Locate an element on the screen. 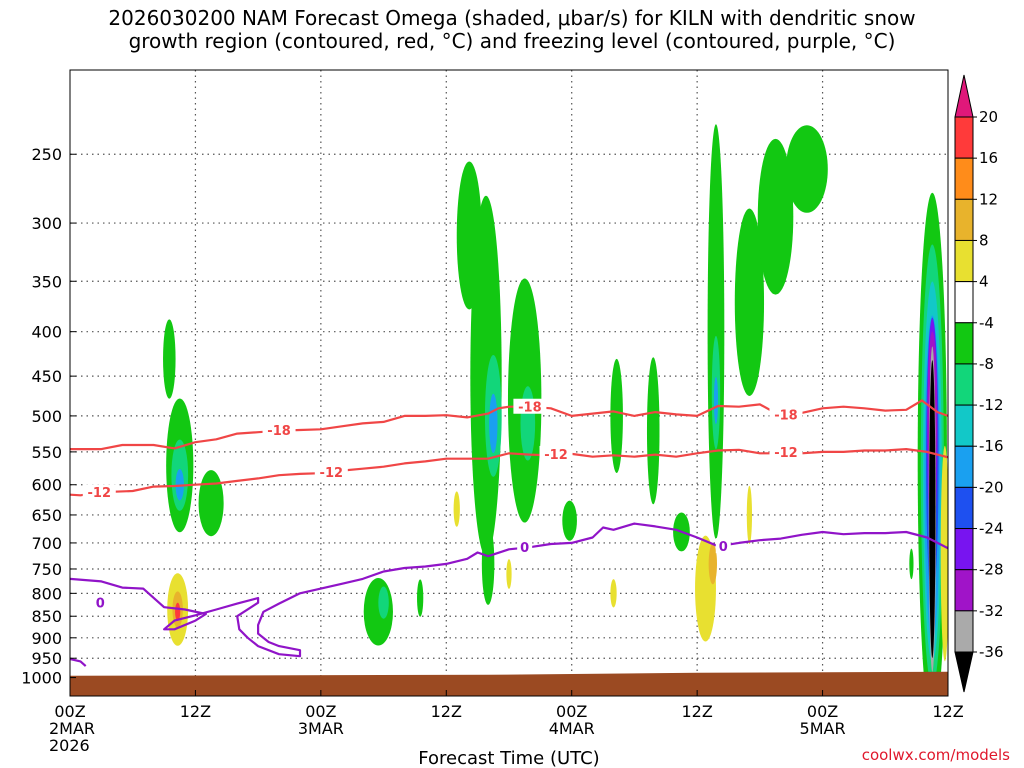 This screenshot has width=1024, height=768. x-tick-label: 4MAR is located at coordinates (572, 728).